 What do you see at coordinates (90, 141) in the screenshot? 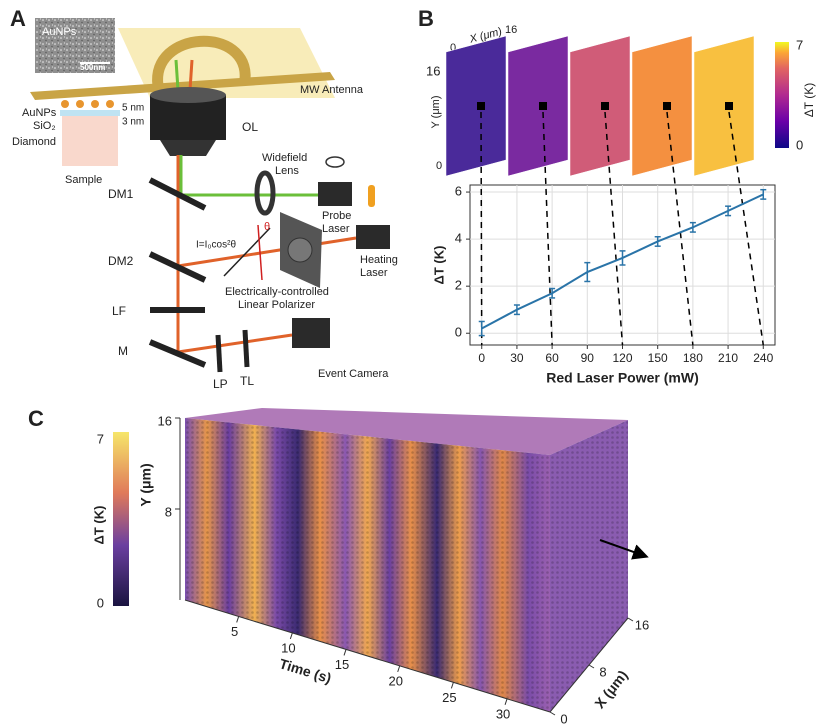
I see `diamond` at bounding box center [90, 141].